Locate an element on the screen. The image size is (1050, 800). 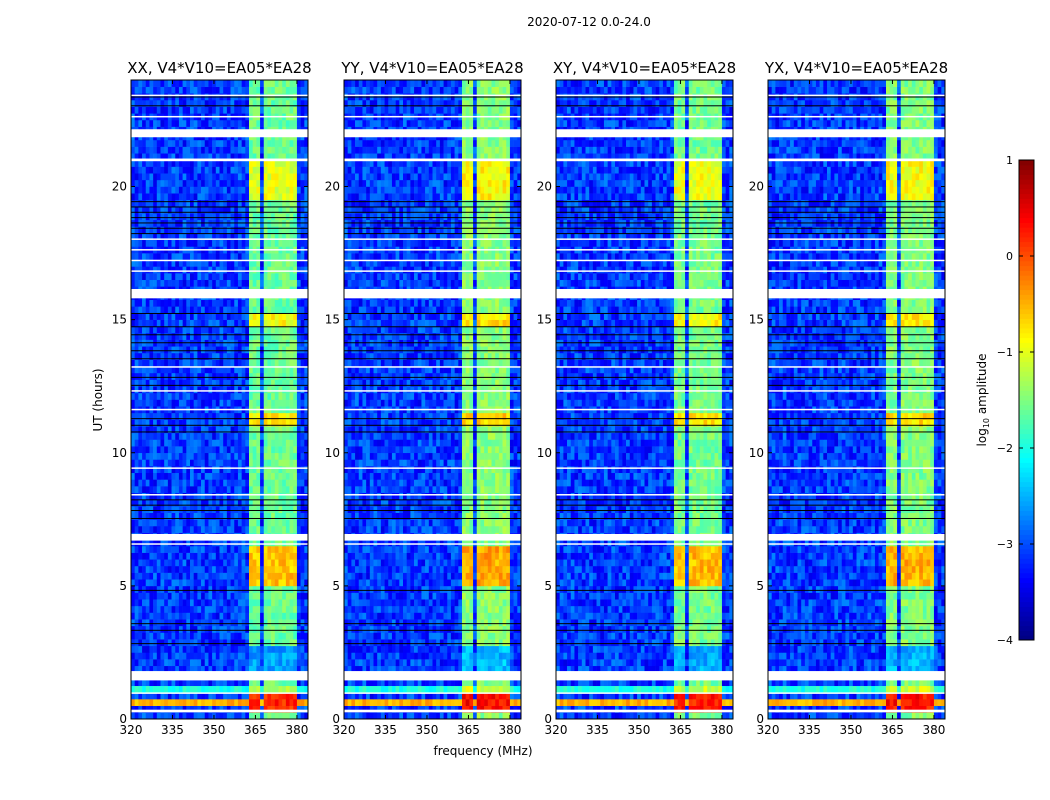
axes-frame is located at coordinates (219, 399).